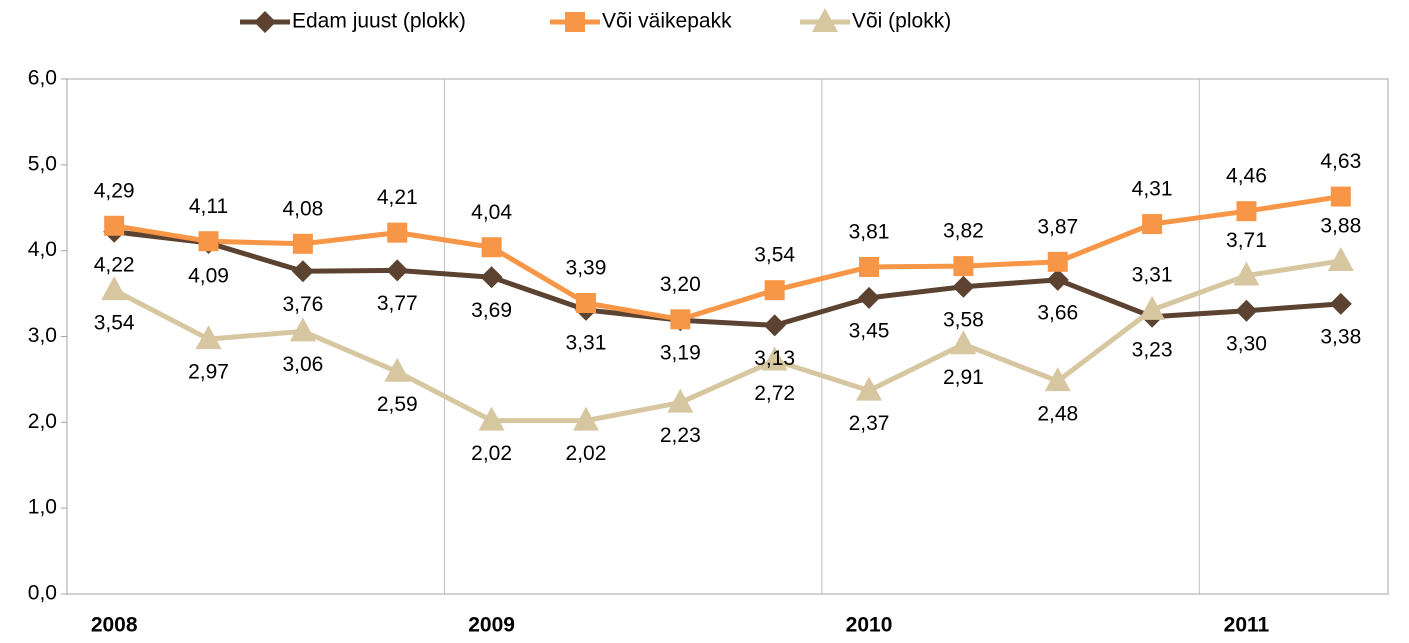  Describe the element at coordinates (869, 232) in the screenshot. I see `value-label: 3,81` at that location.